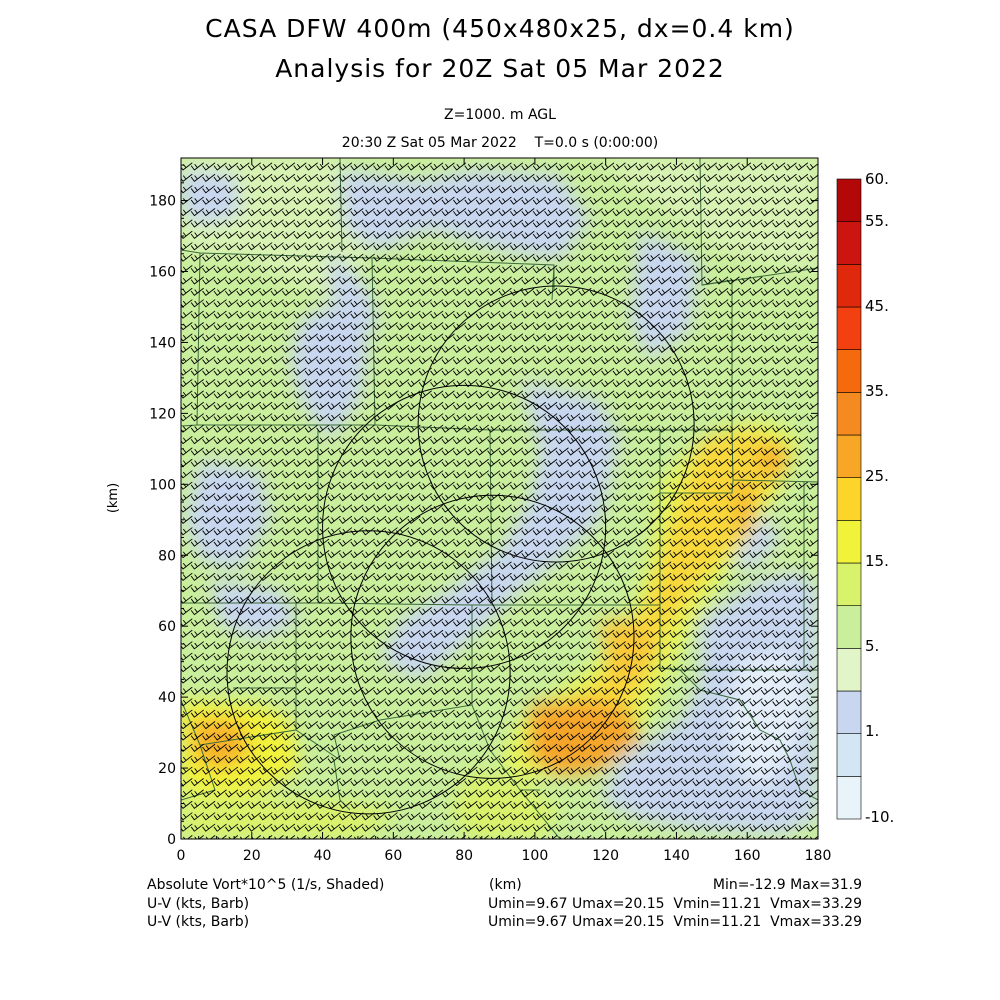 The width and height of the screenshot is (1000, 1000). What do you see at coordinates (865, 498) in the screenshot?
I see `colorbar: 60. 55. 45. 35. 25. 15. 5. 1. -10.` at bounding box center [865, 498].